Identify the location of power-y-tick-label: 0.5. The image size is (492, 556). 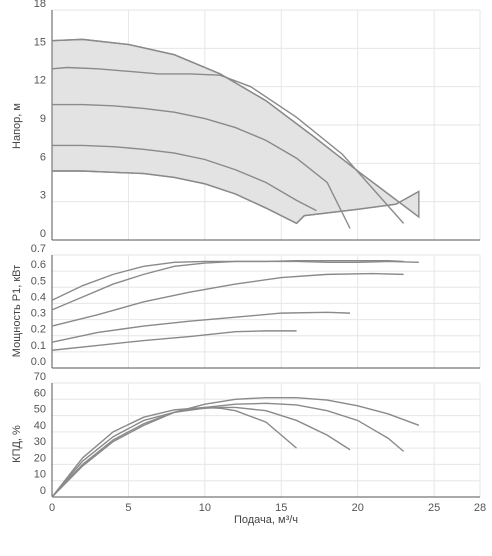
(38, 281).